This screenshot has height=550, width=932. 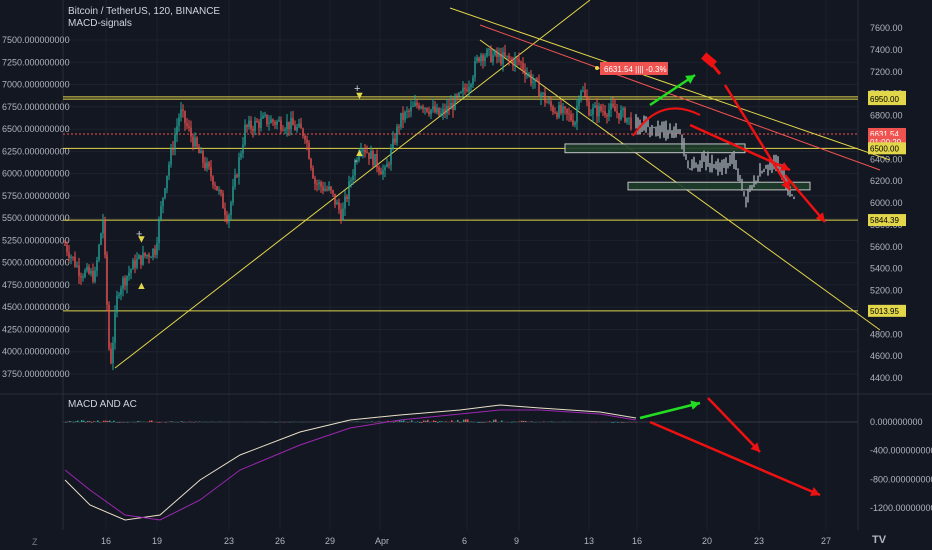 I want to click on macd-green-arrow-head, so click(x=695, y=405).